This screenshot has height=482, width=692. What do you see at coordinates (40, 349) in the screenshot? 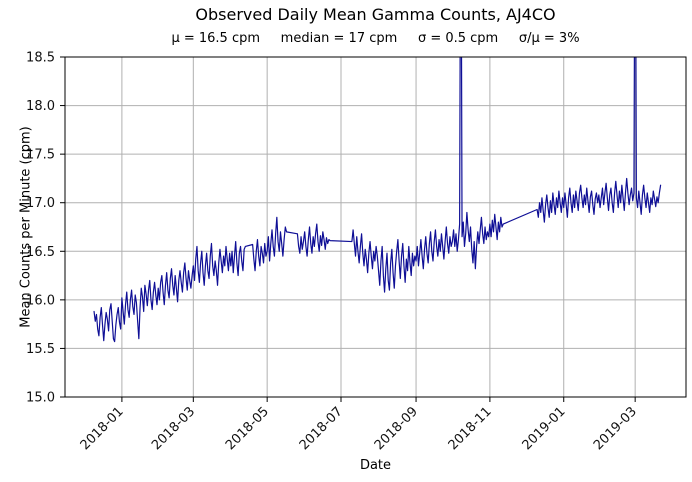
I see `y-tick-label: 15.5` at bounding box center [40, 349].